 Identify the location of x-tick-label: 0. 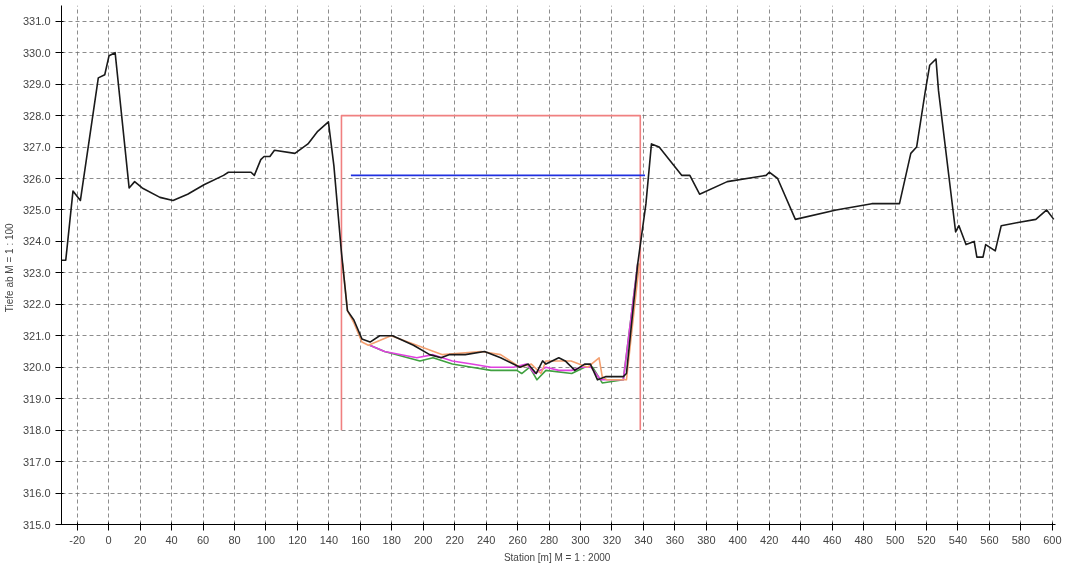
(108, 539).